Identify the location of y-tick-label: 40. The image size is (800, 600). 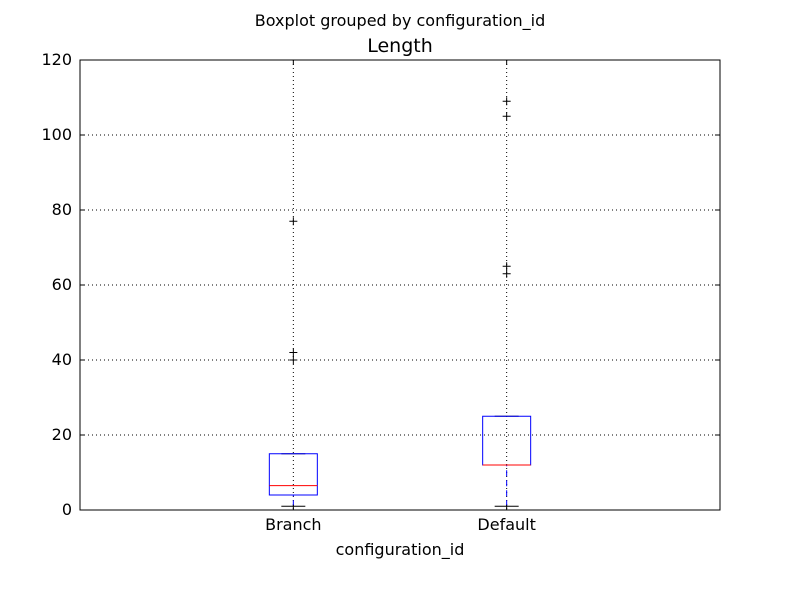
(62, 359).